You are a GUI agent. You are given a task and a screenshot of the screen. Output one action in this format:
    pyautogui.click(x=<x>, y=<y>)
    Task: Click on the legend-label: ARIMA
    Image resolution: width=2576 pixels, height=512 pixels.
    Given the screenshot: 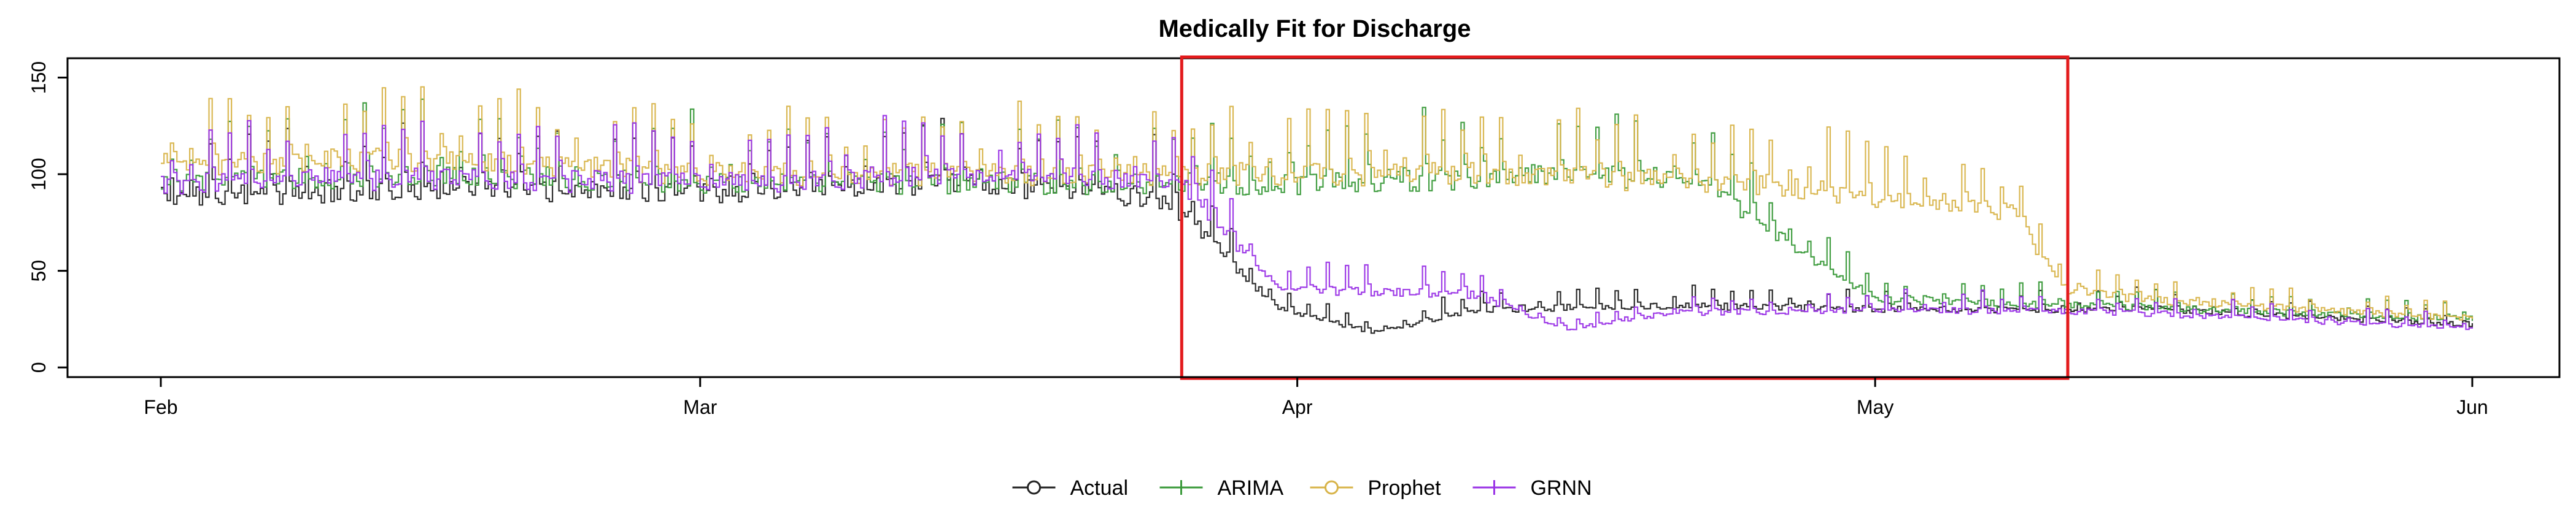 What is the action you would take?
    pyautogui.click(x=1251, y=488)
    